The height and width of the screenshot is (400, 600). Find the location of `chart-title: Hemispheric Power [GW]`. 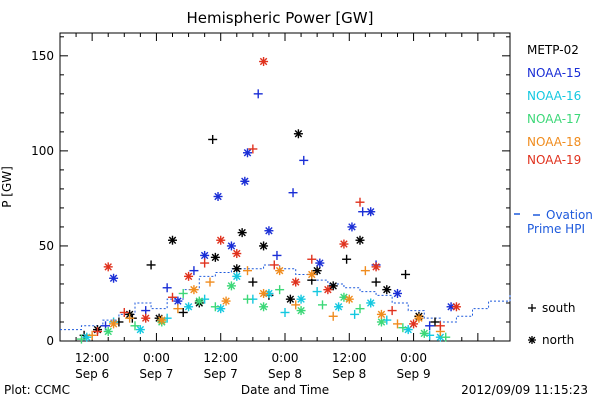

chart-title: Hemispheric Power [GW] is located at coordinates (280, 18).